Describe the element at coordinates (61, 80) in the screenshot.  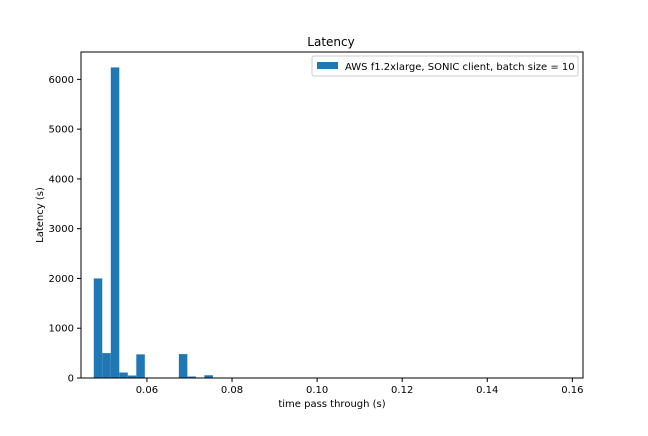
I see `y-tick-label: 6000` at that location.